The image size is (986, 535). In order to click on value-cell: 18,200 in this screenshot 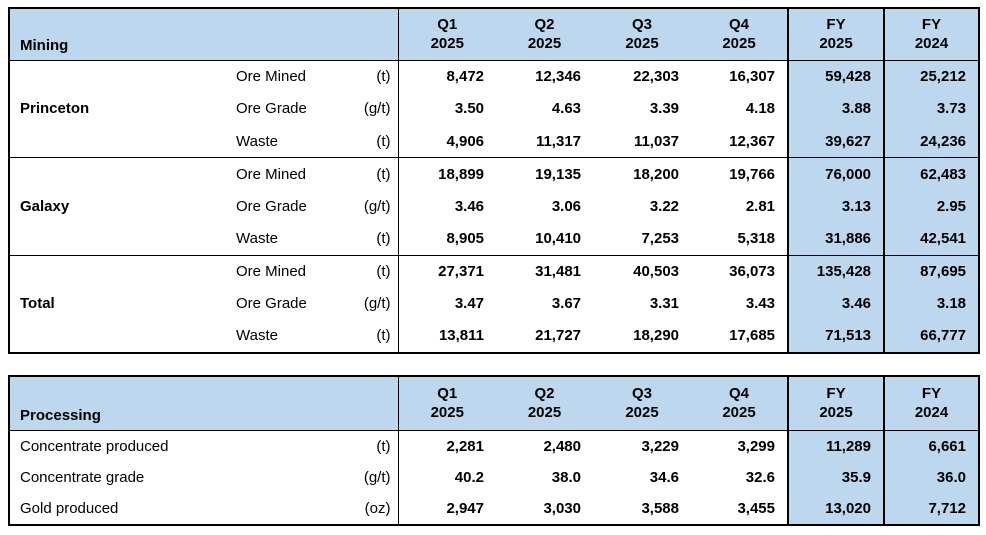, I will do `click(656, 174)`.